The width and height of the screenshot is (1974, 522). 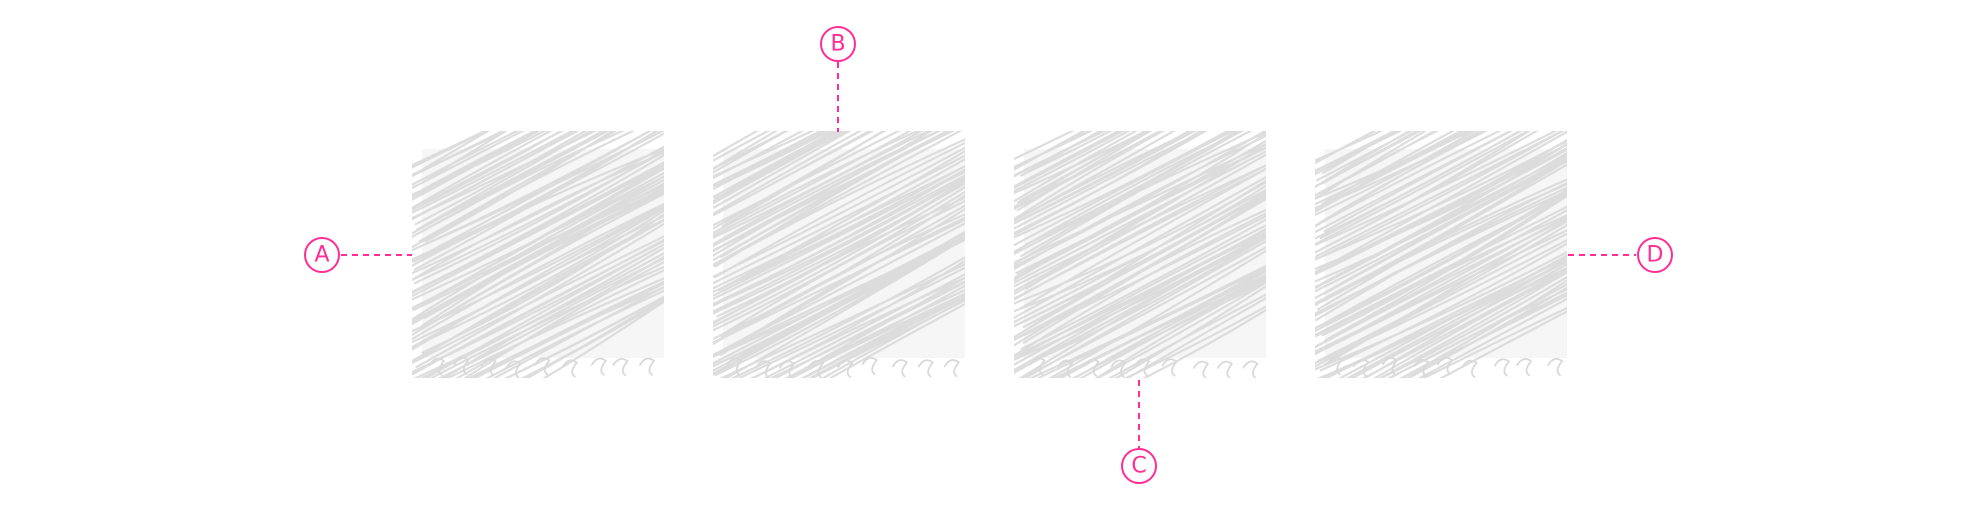 I want to click on callout-d-marker, so click(x=1655, y=255).